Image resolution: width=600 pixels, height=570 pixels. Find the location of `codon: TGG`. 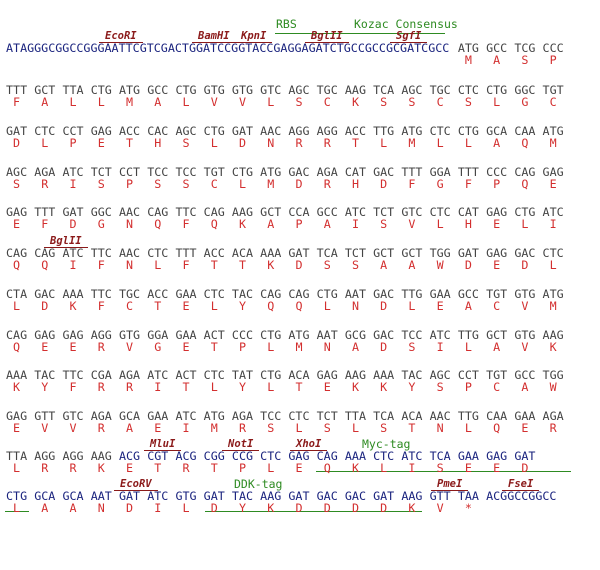

codon: TGG is located at coordinates (440, 253).